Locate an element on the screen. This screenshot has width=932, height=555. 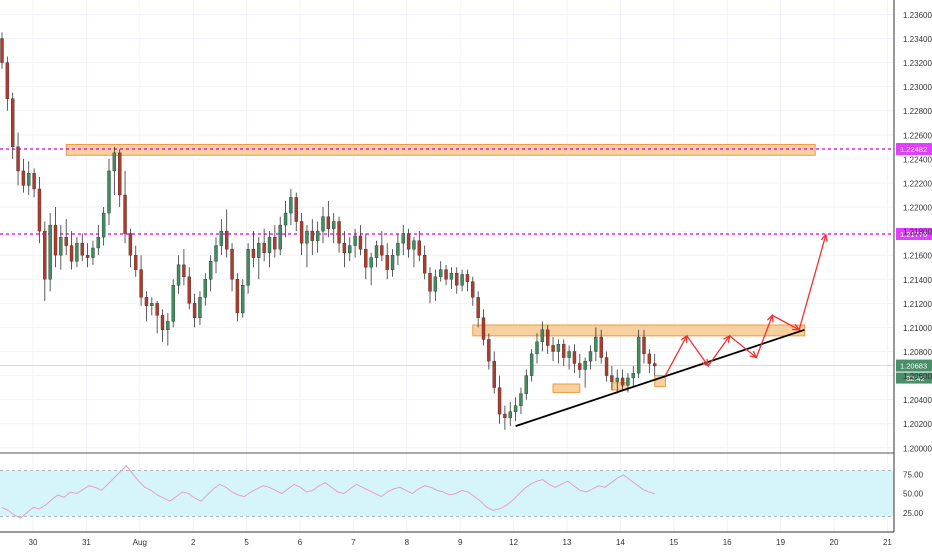
rsi-pane: 75.00 50.00 25.00 is located at coordinates (462, 485).